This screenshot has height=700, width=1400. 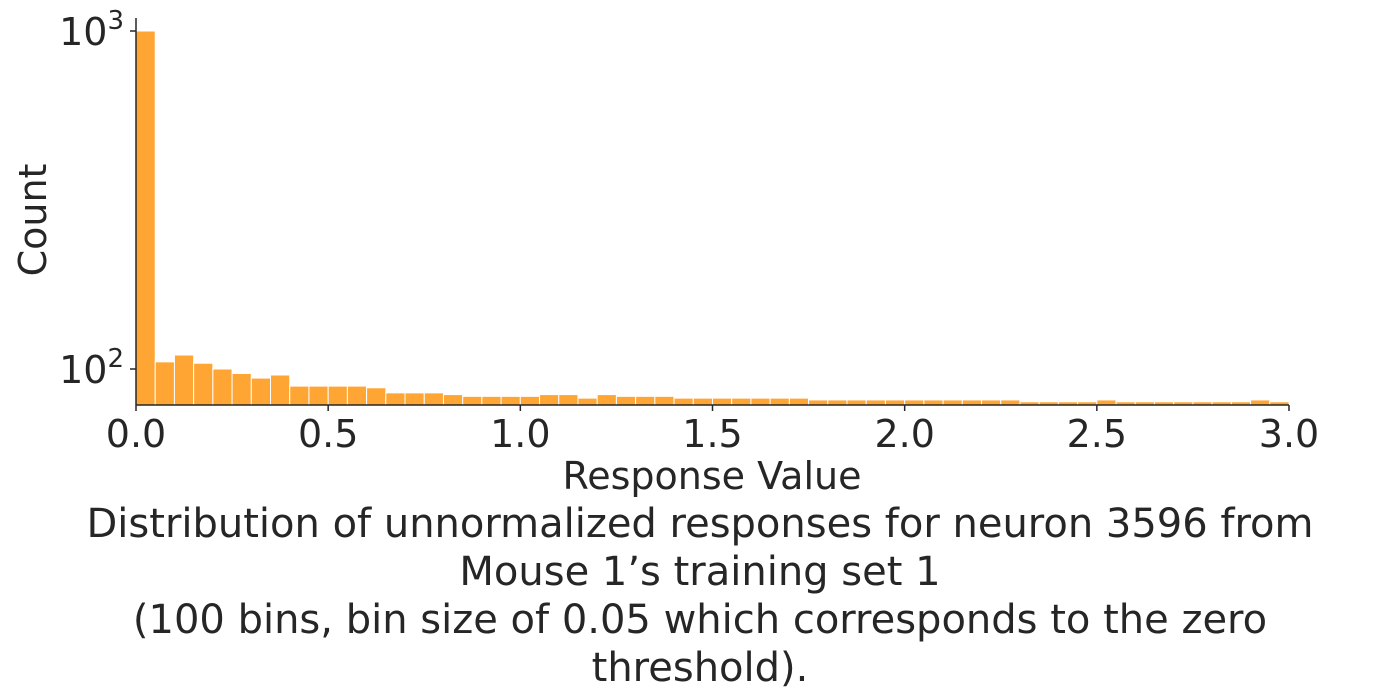 What do you see at coordinates (1097, 434) in the screenshot?
I see `x-tick-label: 2.5` at bounding box center [1097, 434].